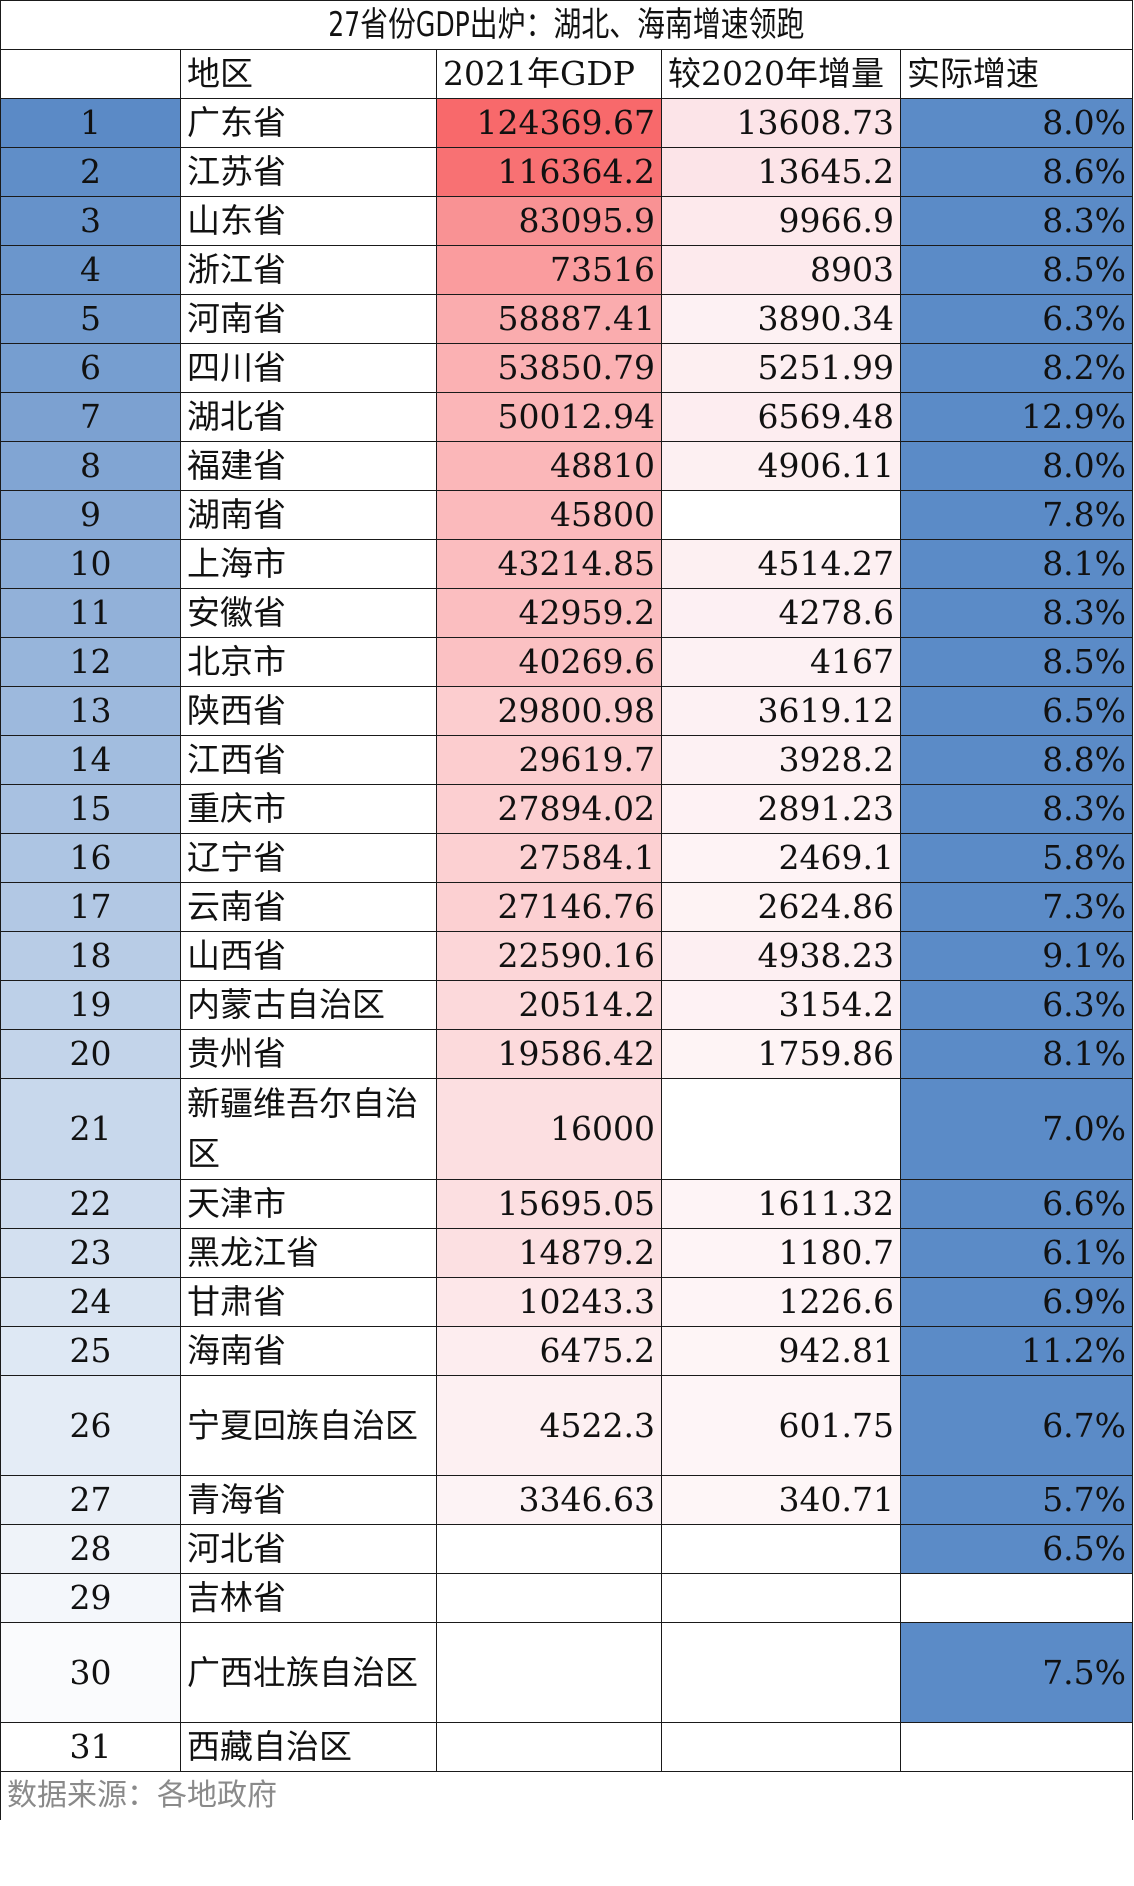  I want to click on gdp-cell: 4522.3, so click(549, 1425).